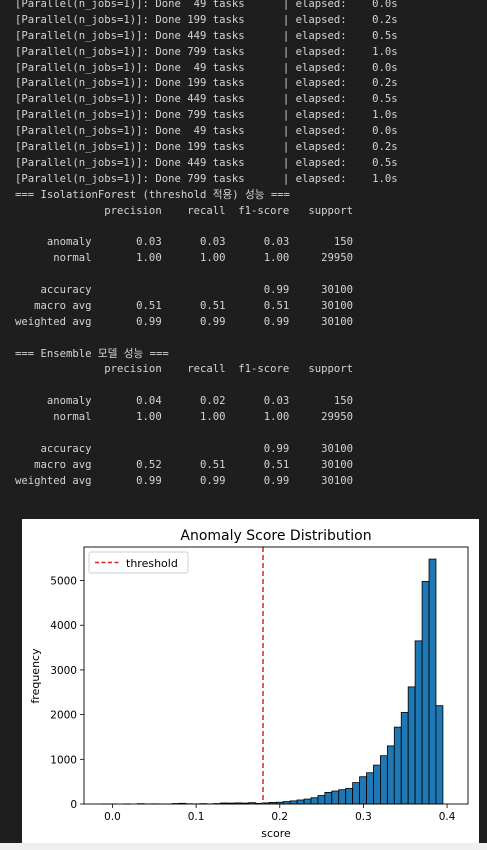 This screenshot has height=850, width=487. What do you see at coordinates (35, 676) in the screenshot?
I see `y-axis-label: frequency` at bounding box center [35, 676].